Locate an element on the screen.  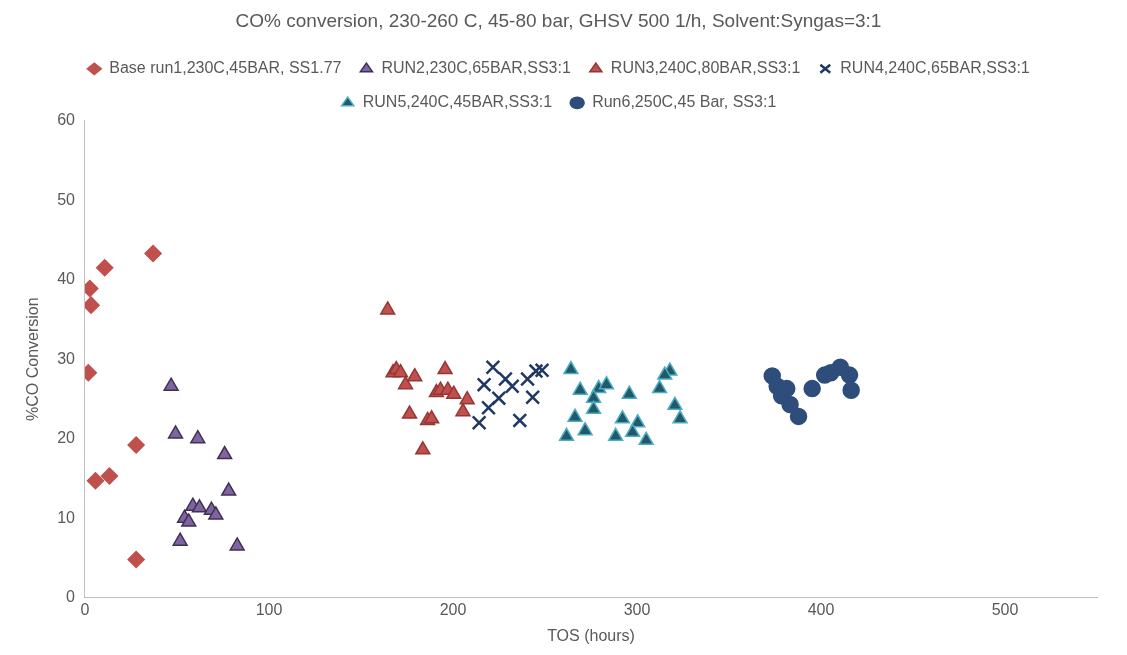
y-tick-label: 30 is located at coordinates (66, 358).